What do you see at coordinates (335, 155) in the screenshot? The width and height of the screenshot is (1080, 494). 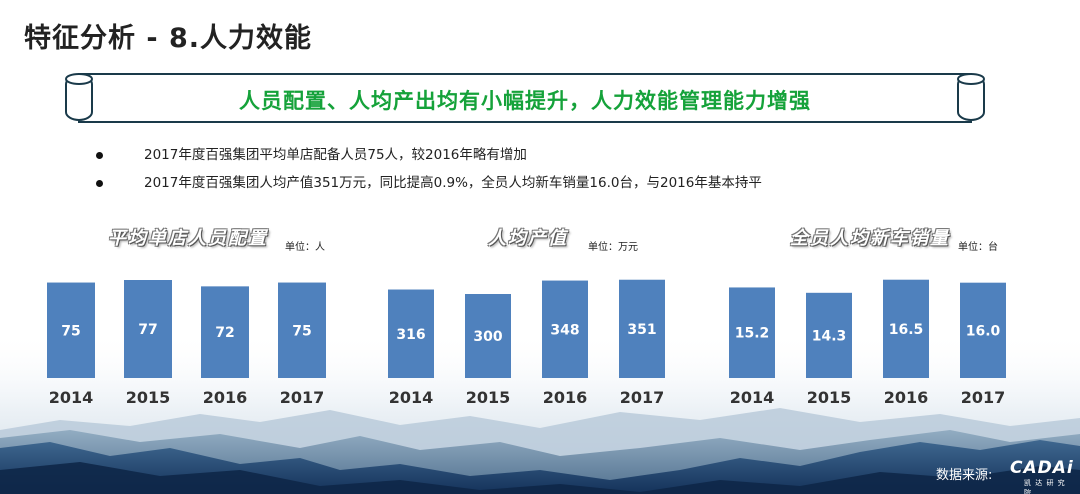 I see `bullet-text: 2017年度百强集团平均单店配备人员75人，较2016年略有增加` at bounding box center [335, 155].